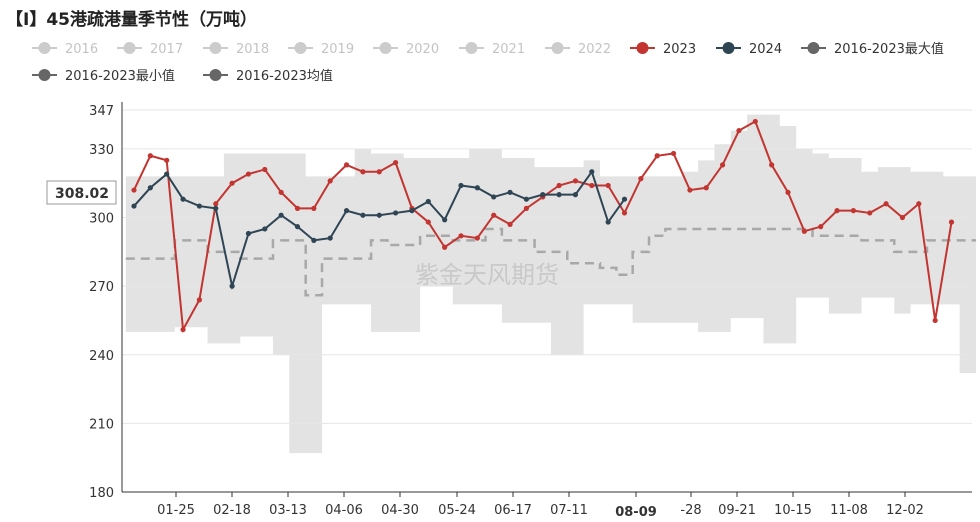 The height and width of the screenshot is (522, 980). I want to click on legend-item: 2019, so click(321, 49).